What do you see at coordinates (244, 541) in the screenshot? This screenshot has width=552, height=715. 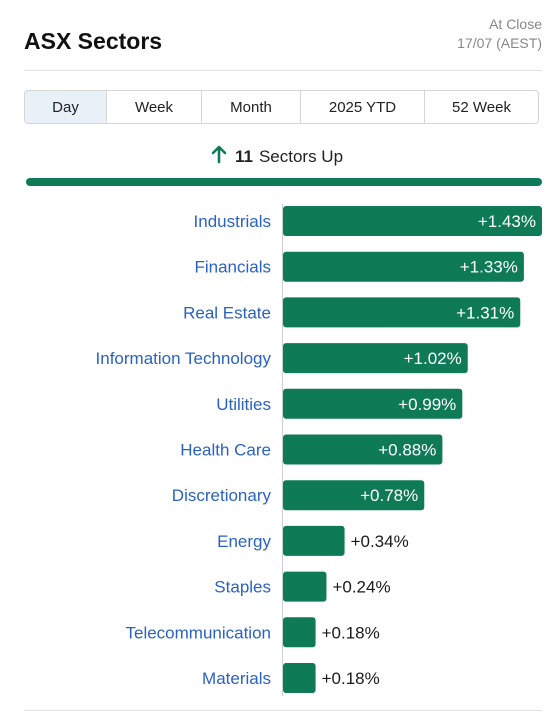 I see `sector-label: Energy` at bounding box center [244, 541].